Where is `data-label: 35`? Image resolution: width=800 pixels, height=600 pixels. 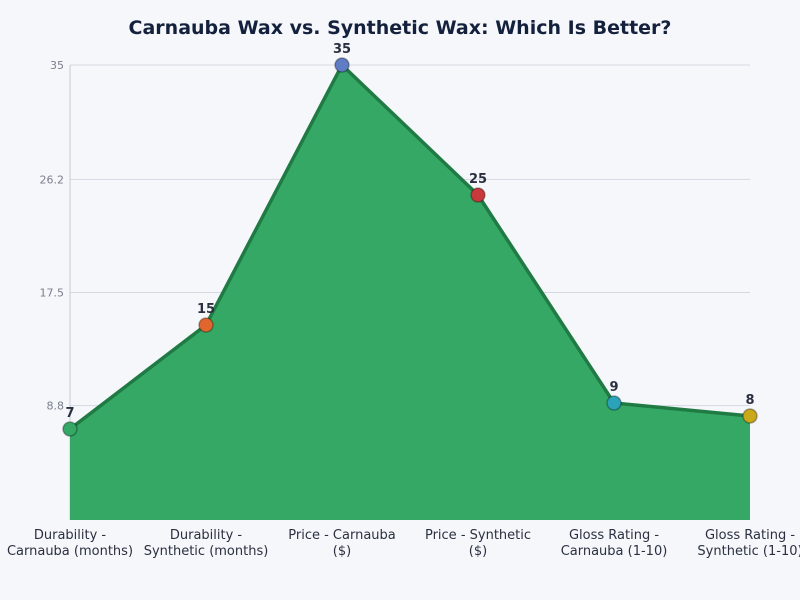 data-label: 35 is located at coordinates (342, 49).